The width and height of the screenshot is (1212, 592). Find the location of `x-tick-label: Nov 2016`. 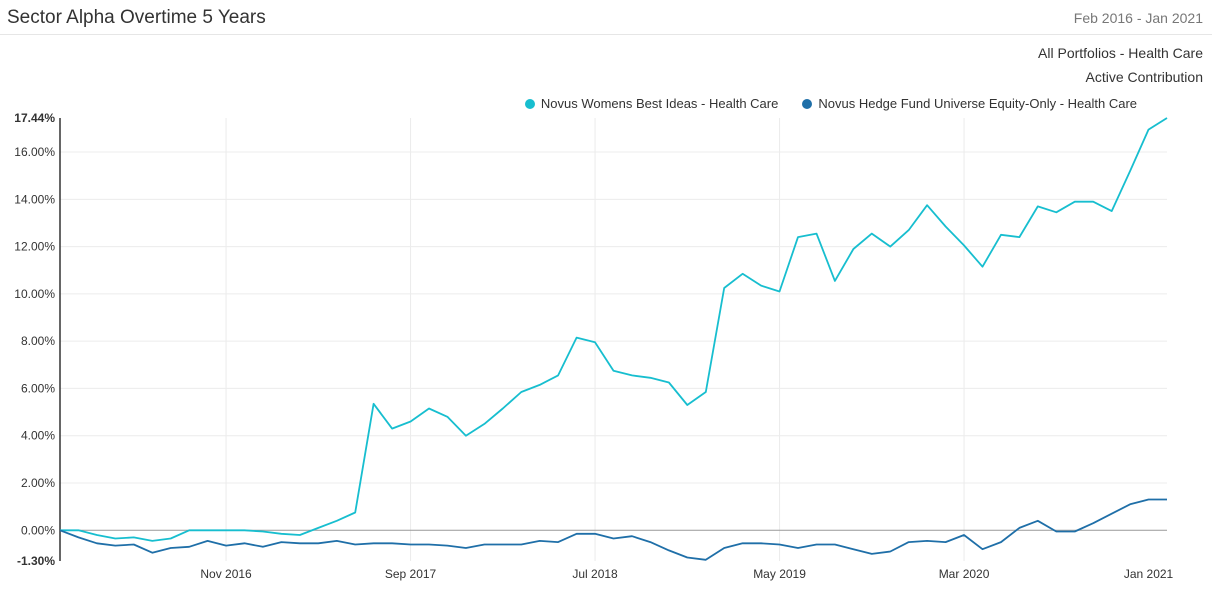

x-tick-label: Nov 2016 is located at coordinates (226, 574).